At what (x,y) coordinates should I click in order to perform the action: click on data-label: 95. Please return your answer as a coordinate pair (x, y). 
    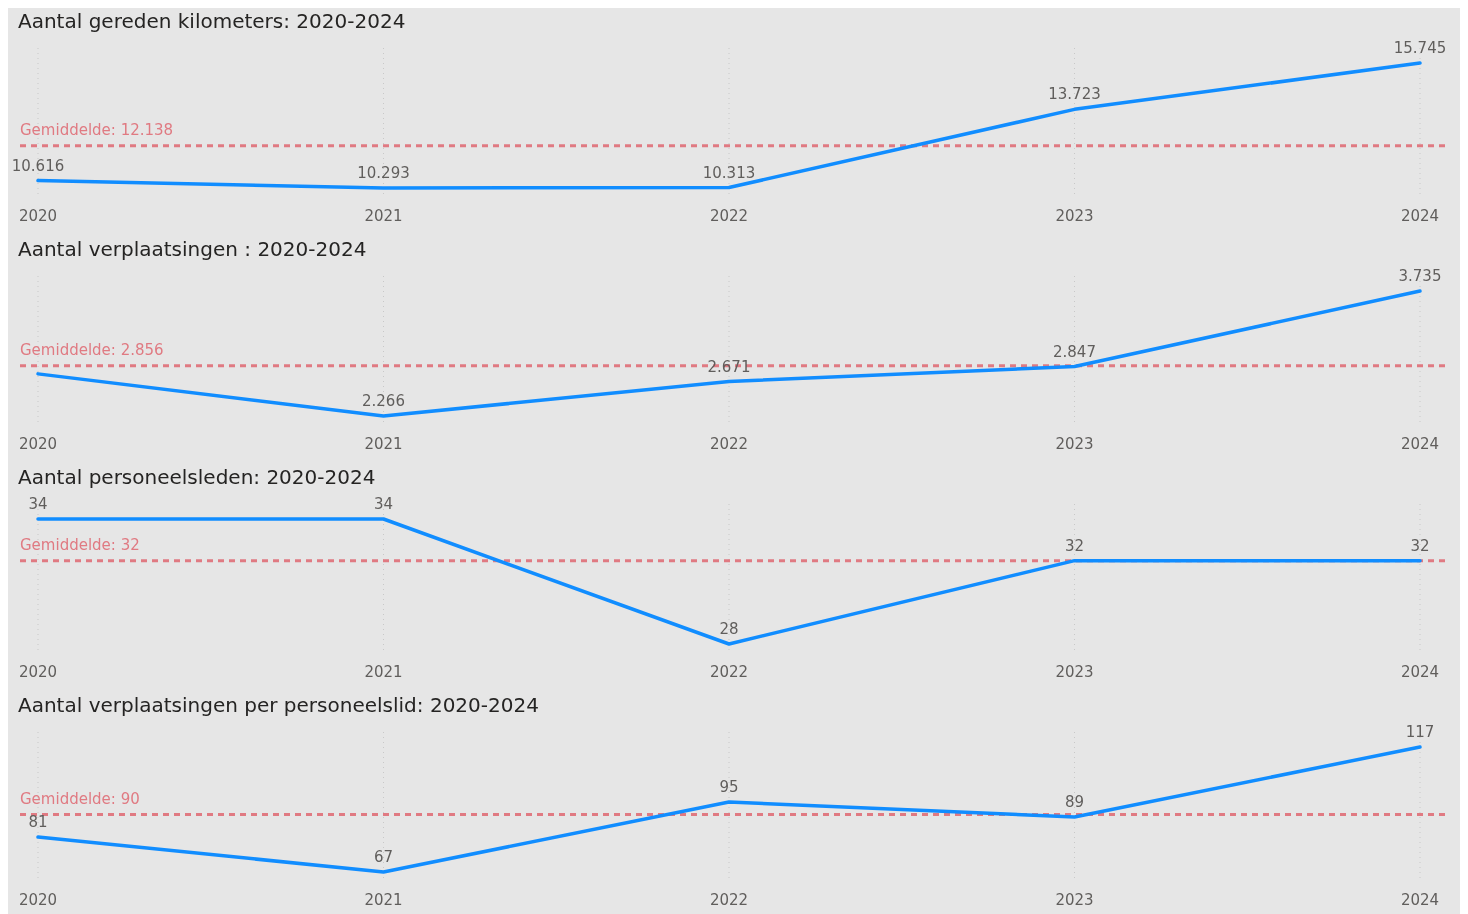
    Looking at the image, I should click on (729, 787).